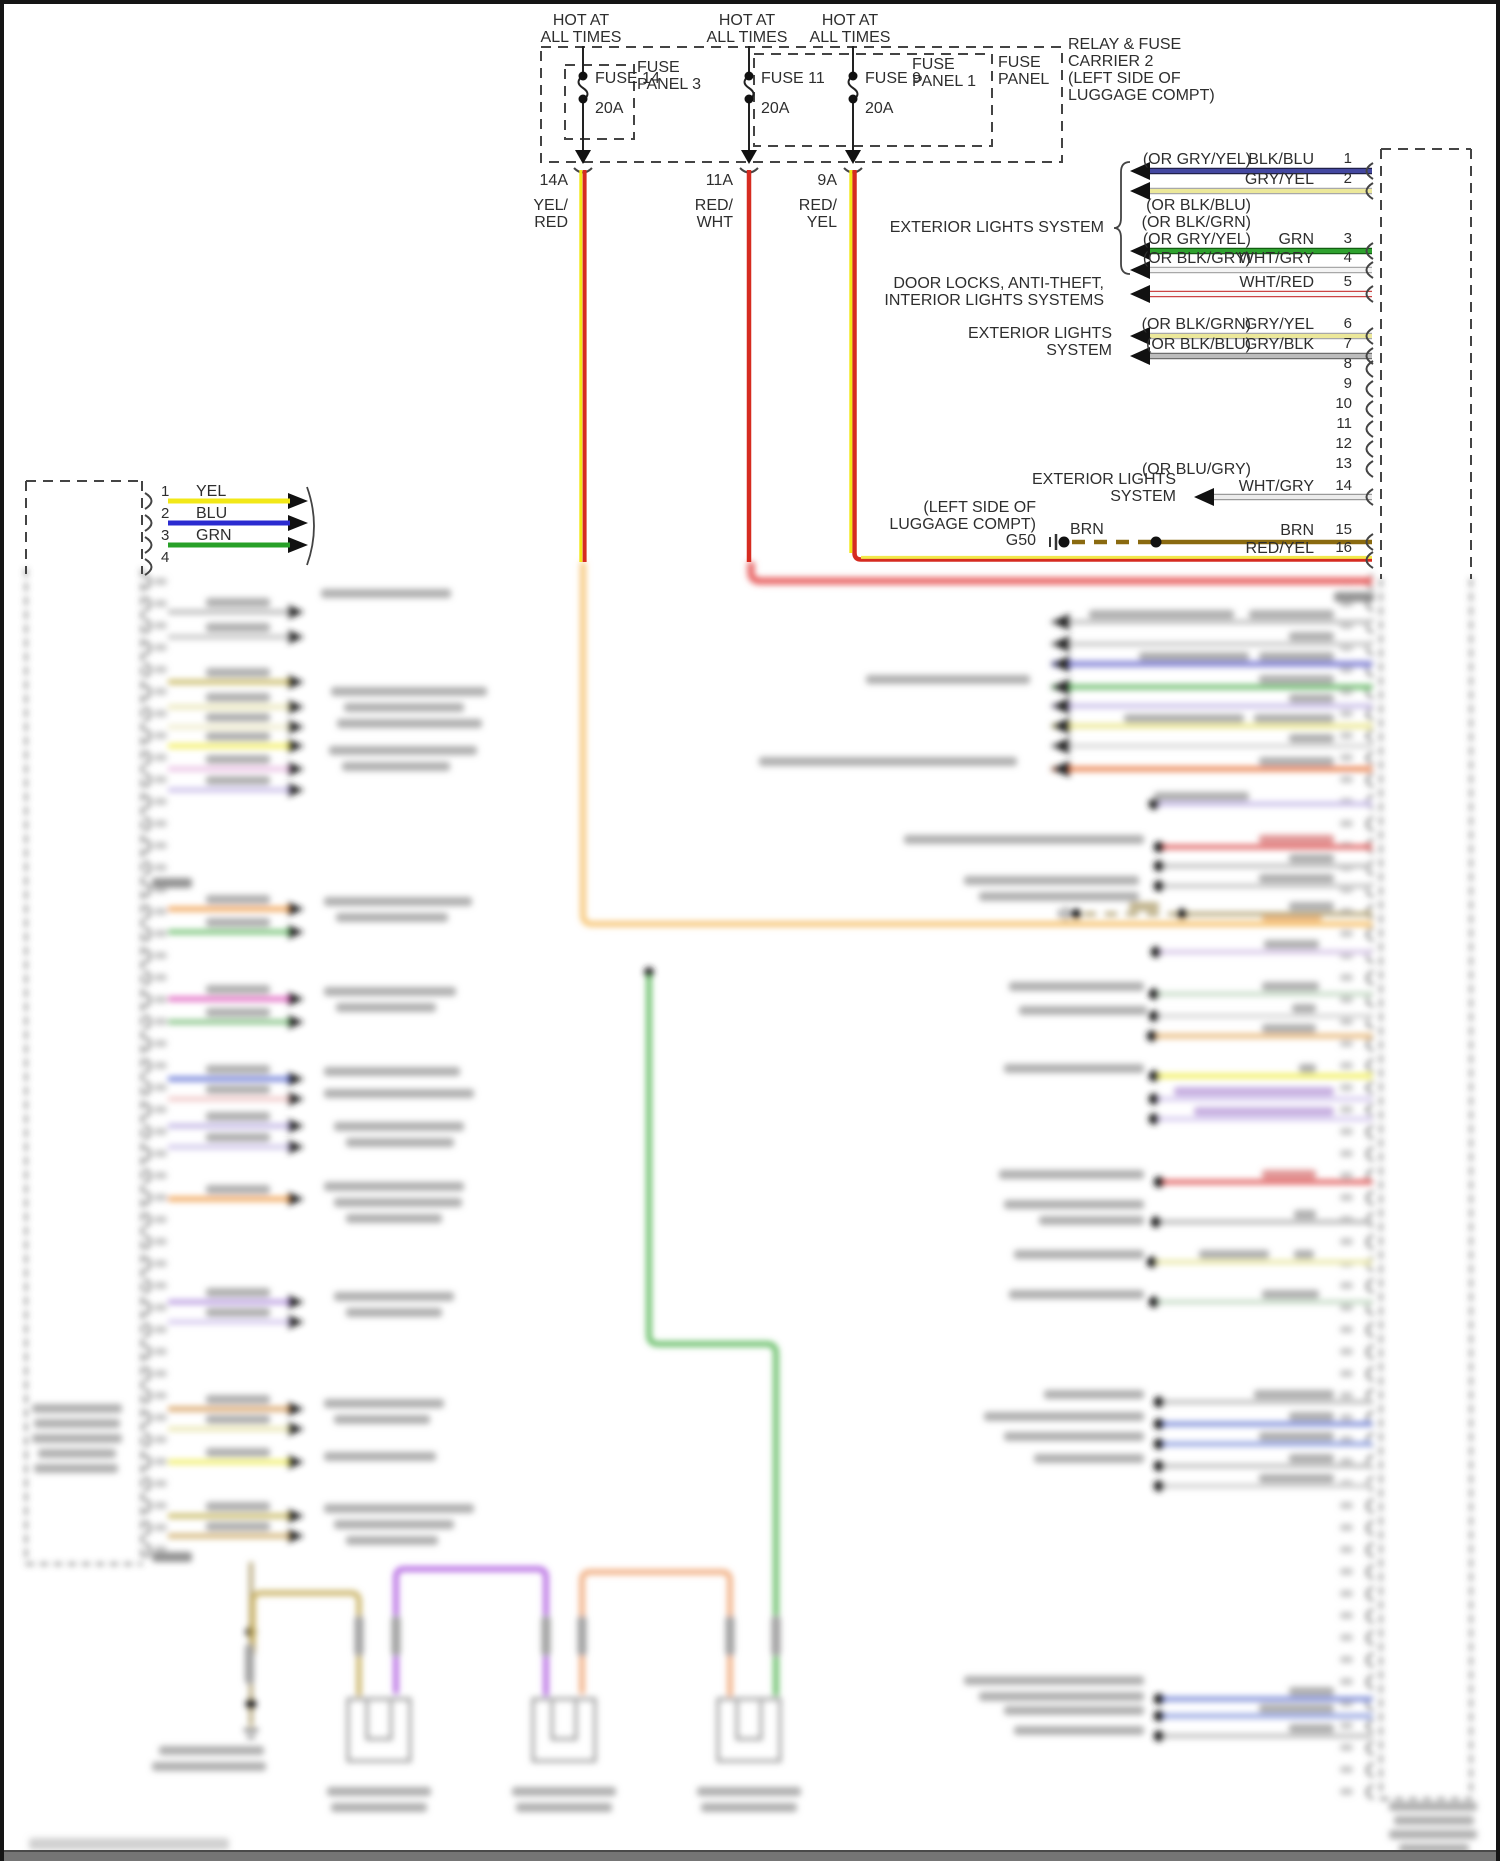  Describe the element at coordinates (1347, 281) in the screenshot. I see `pin5-num: 5` at that location.